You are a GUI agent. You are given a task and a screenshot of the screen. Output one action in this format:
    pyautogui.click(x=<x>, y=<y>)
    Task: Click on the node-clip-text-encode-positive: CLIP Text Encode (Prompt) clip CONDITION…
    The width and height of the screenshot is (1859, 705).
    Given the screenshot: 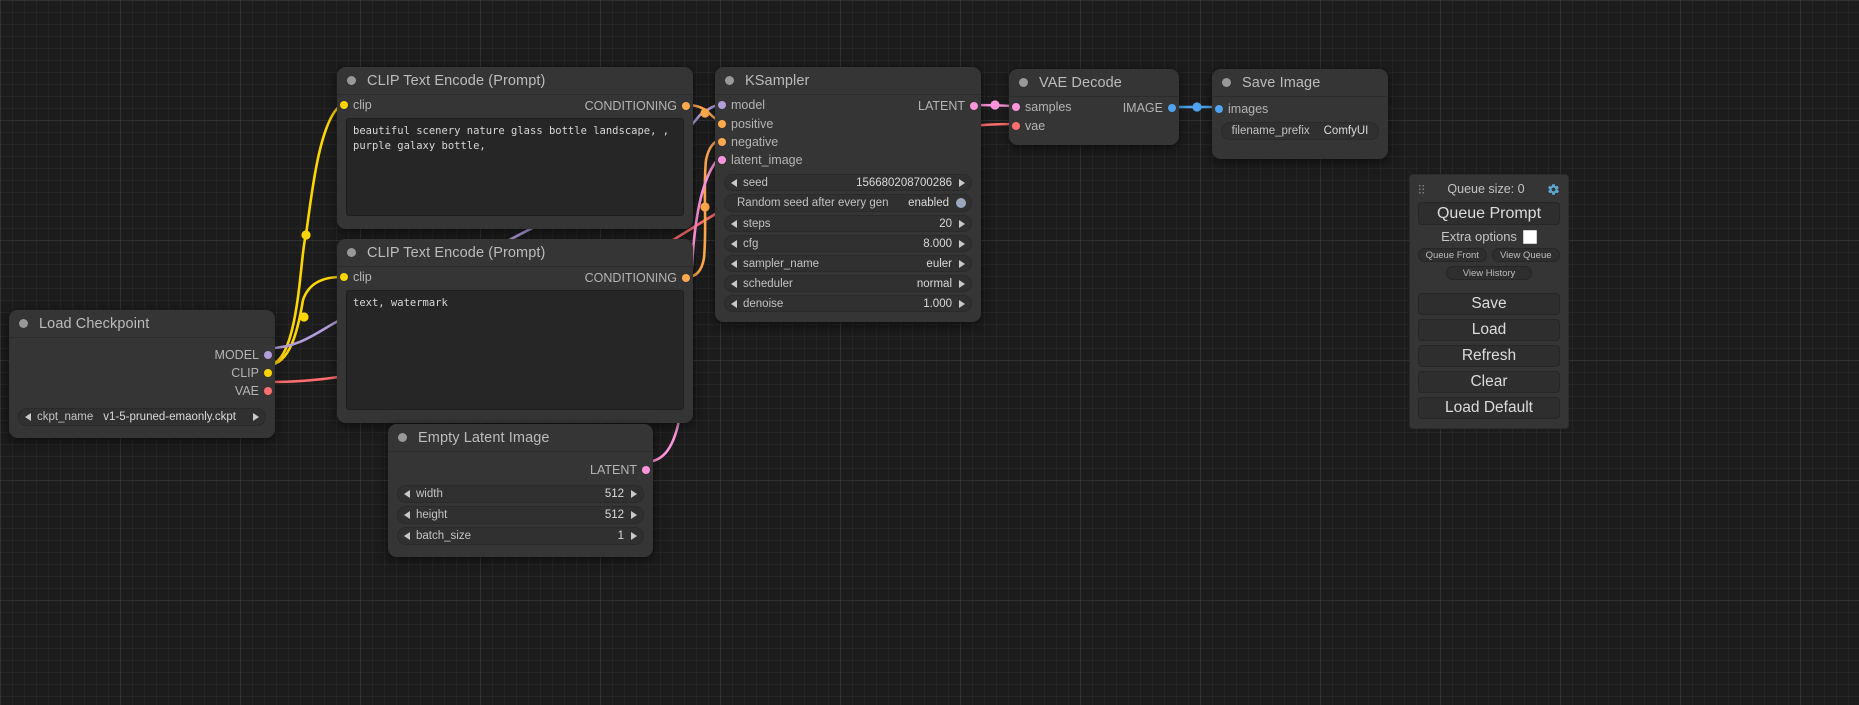 What is the action you would take?
    pyautogui.click(x=515, y=148)
    